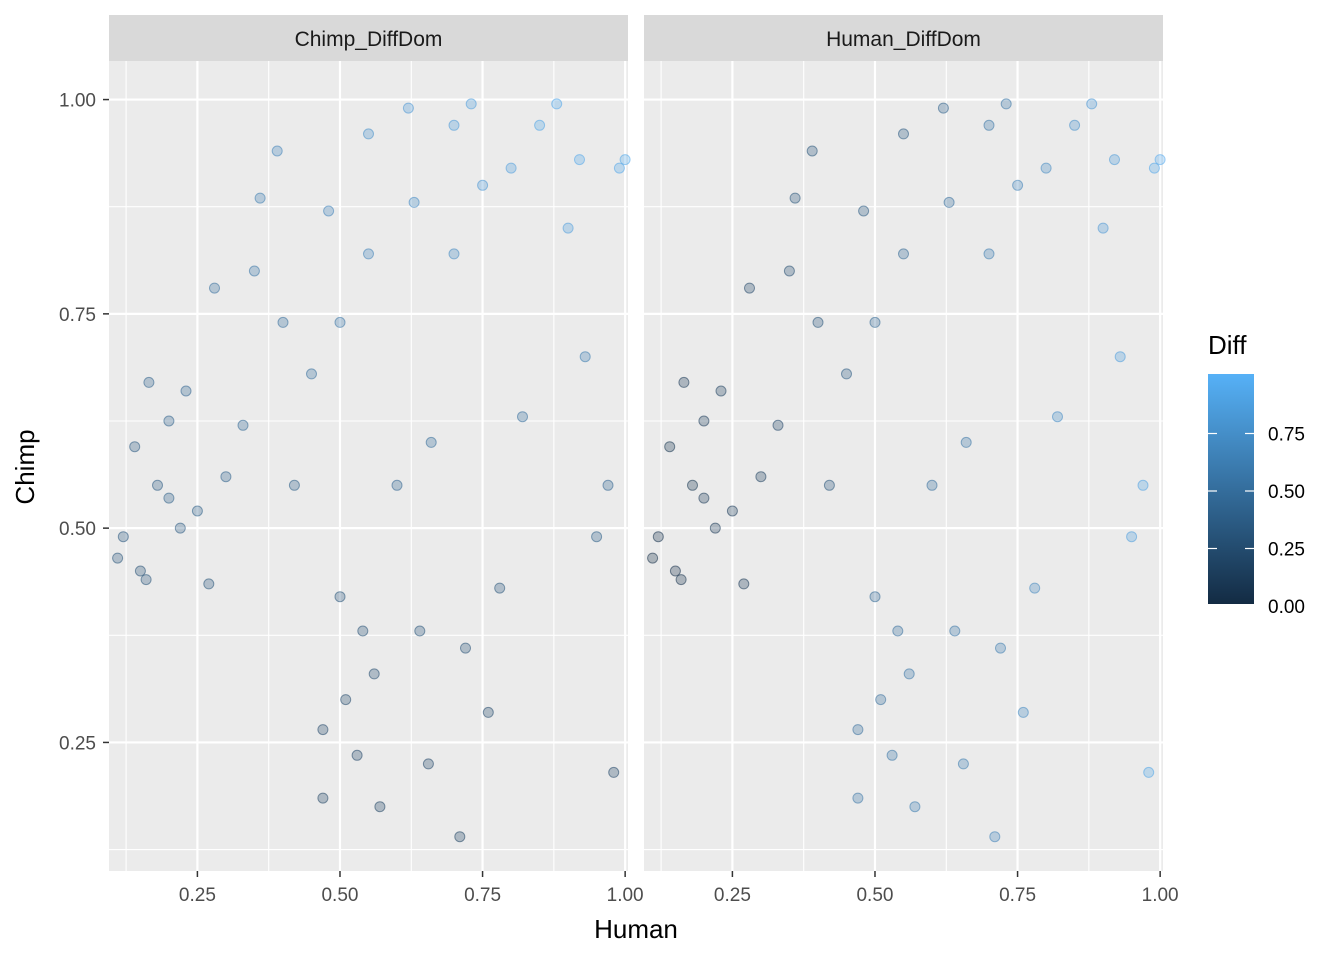 This screenshot has width=1344, height=965. Describe the element at coordinates (1286, 607) in the screenshot. I see `legend-tick-label: 0.00` at that location.